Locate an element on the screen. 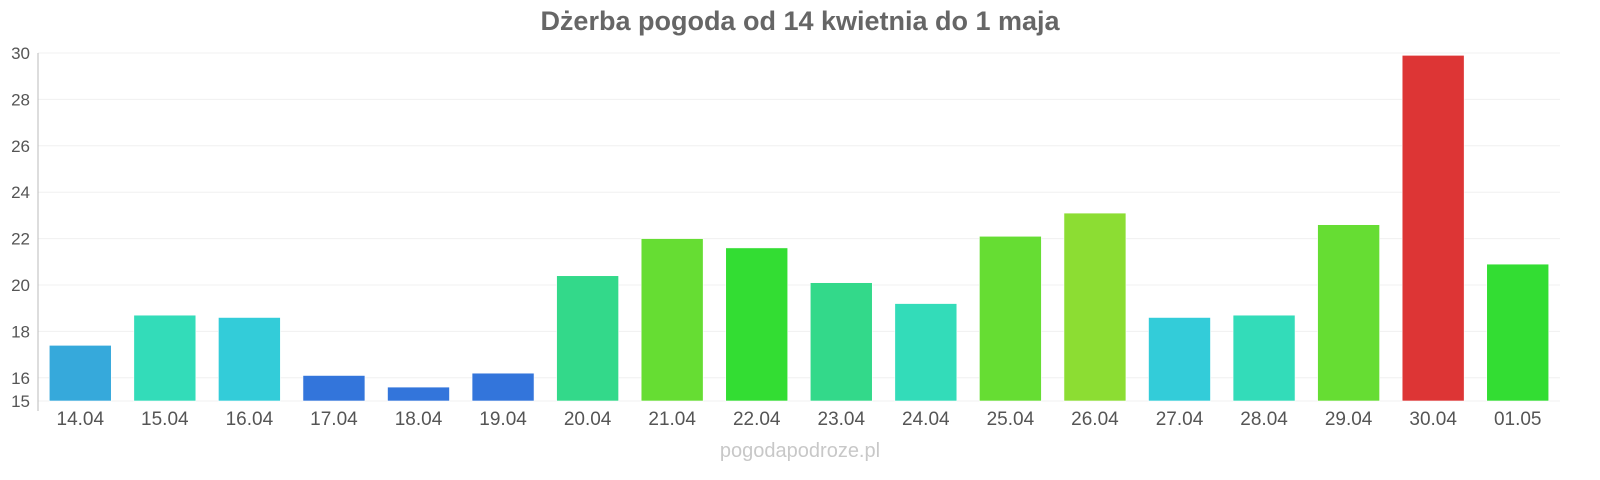 The image size is (1600, 480). y-tick-label: 24 is located at coordinates (20, 192).